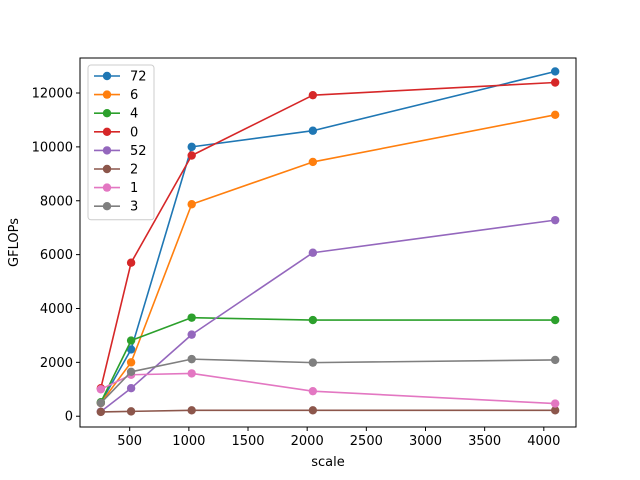 The image size is (640, 480). I want to click on legend-item: 0, so click(116, 132).